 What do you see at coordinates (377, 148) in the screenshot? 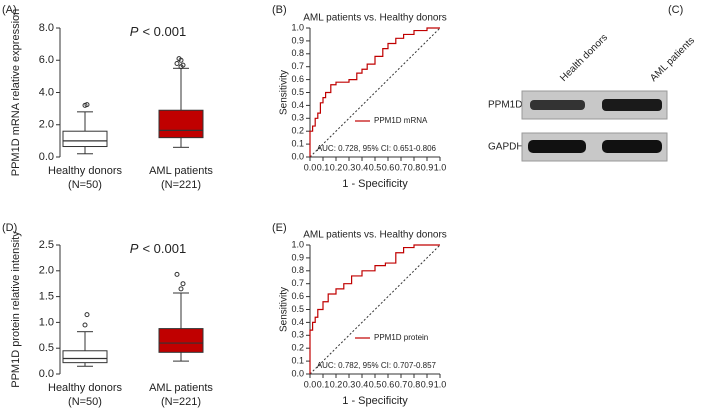
I see `annotation: AUC: 0.728, 95% CI: 0.651-0.806` at bounding box center [377, 148].